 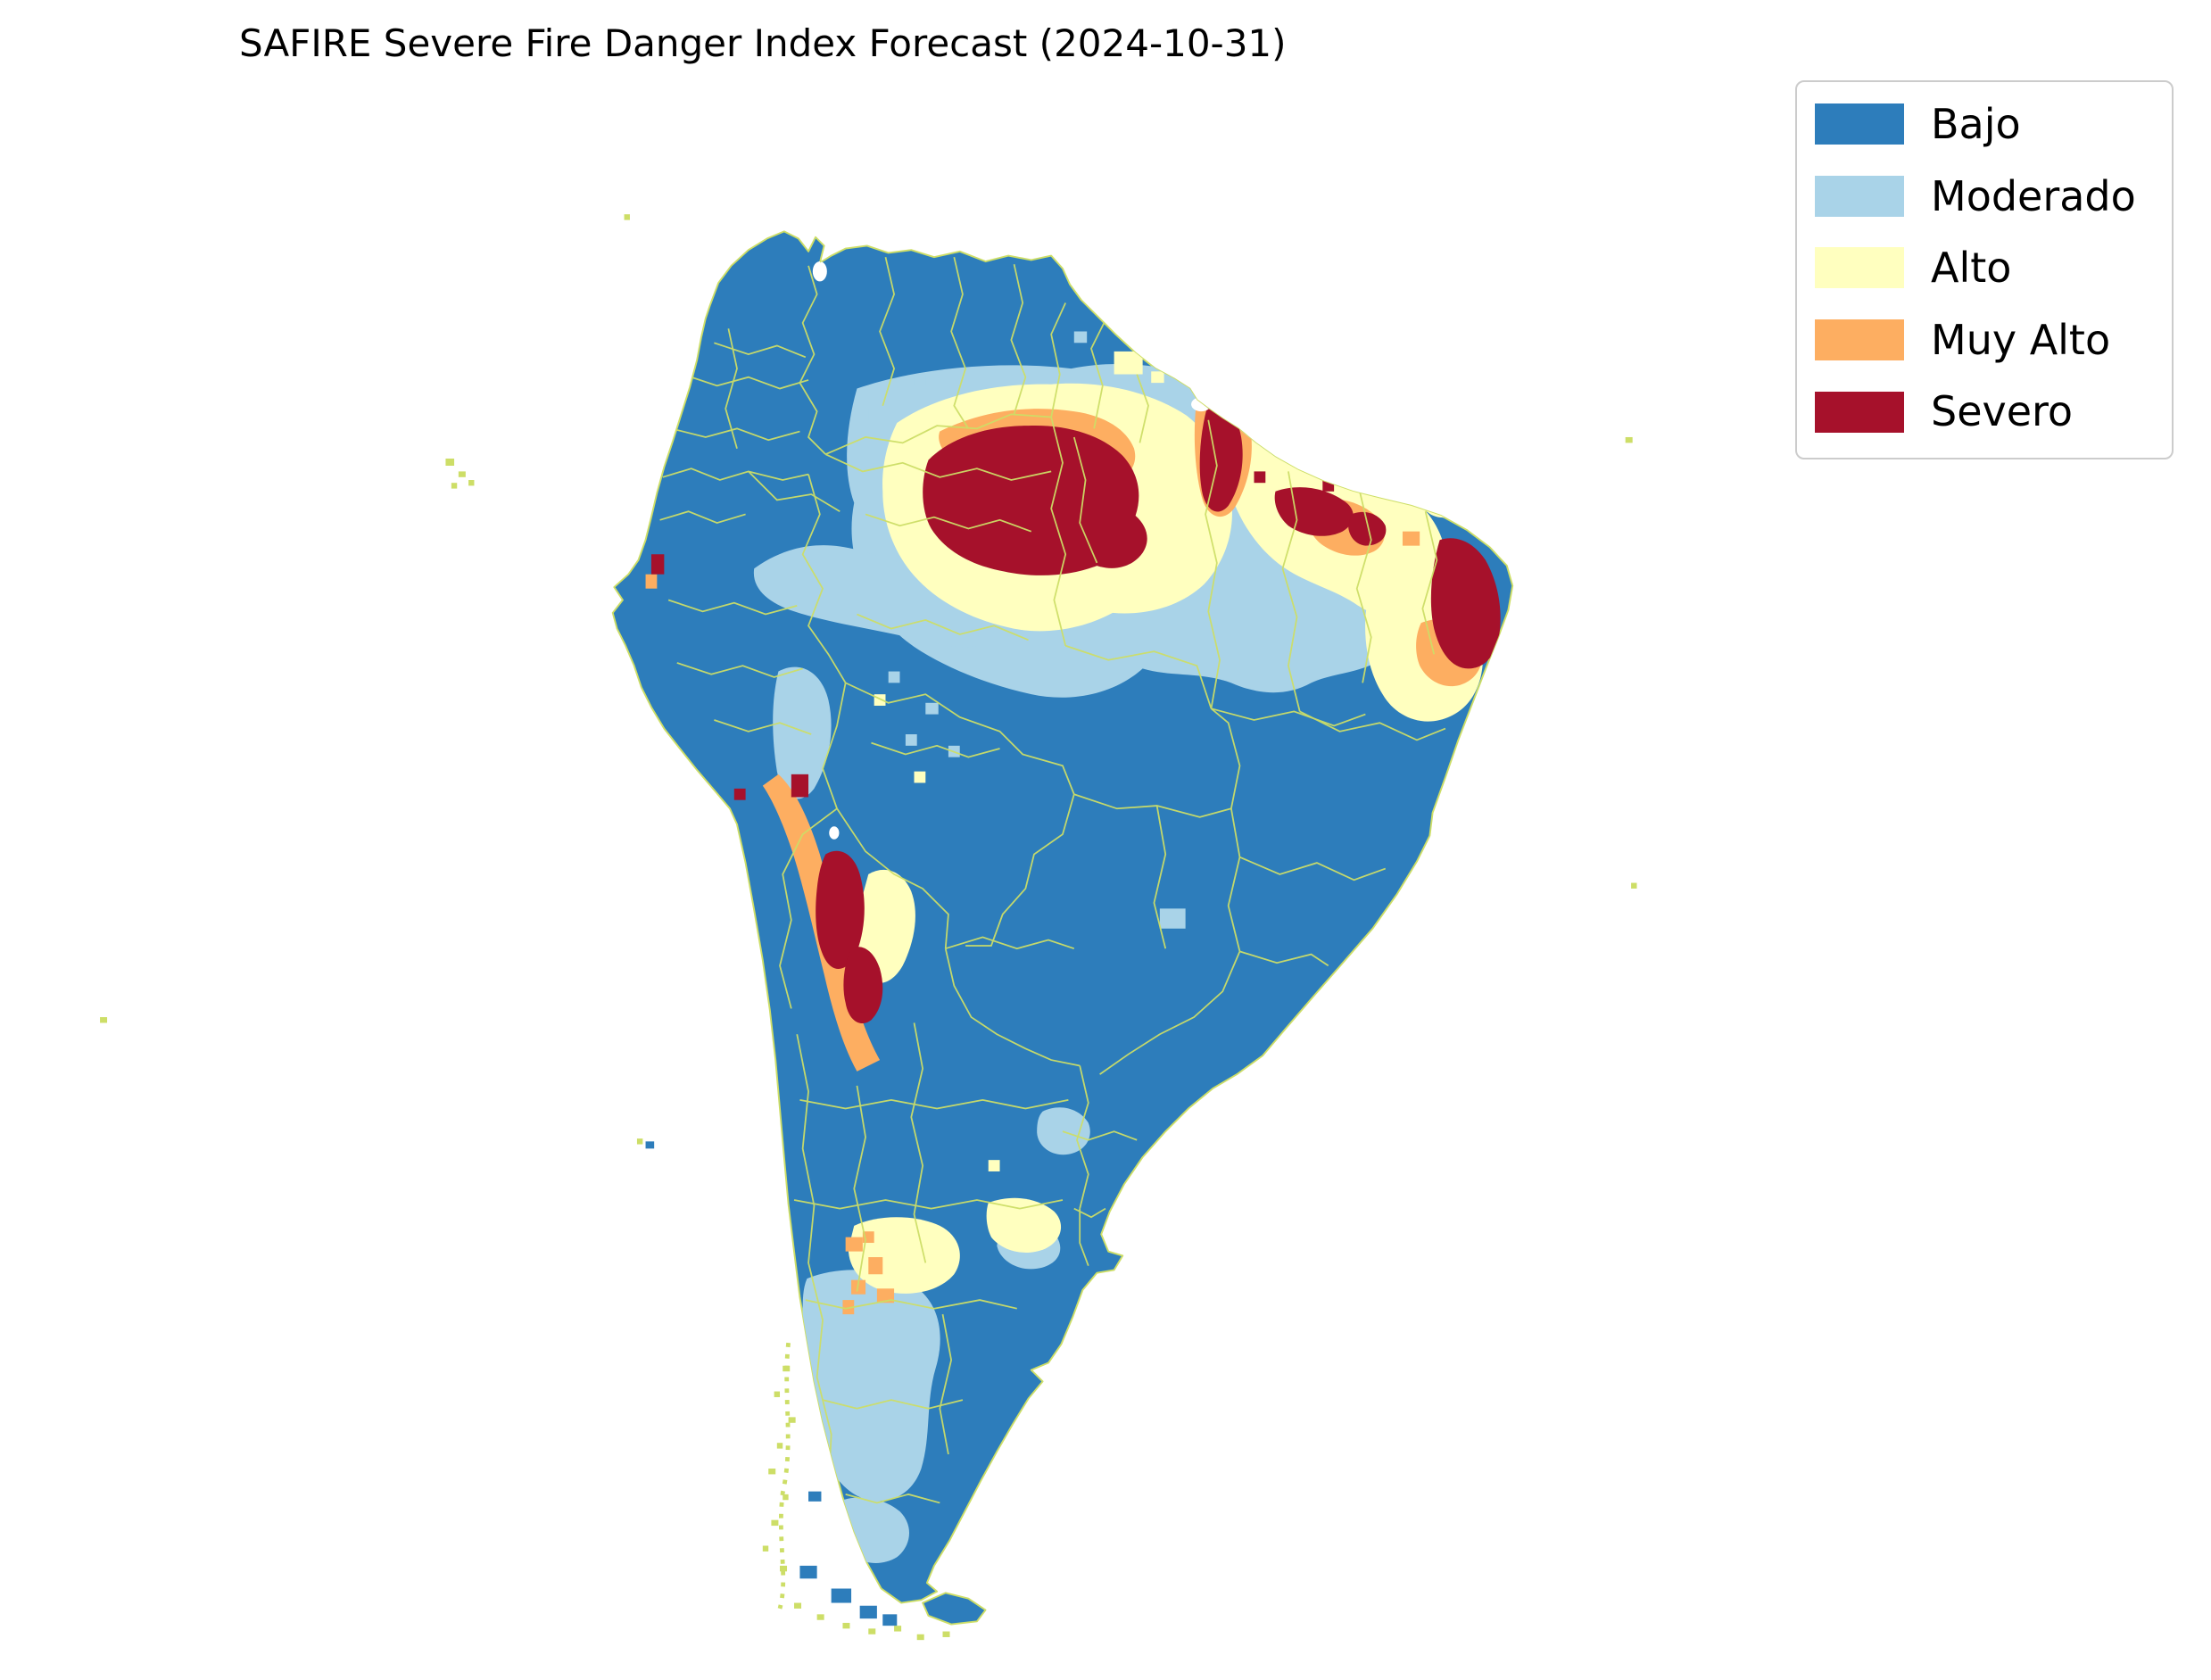 I want to click on legend-label-alto: Alto, so click(x=1971, y=268).